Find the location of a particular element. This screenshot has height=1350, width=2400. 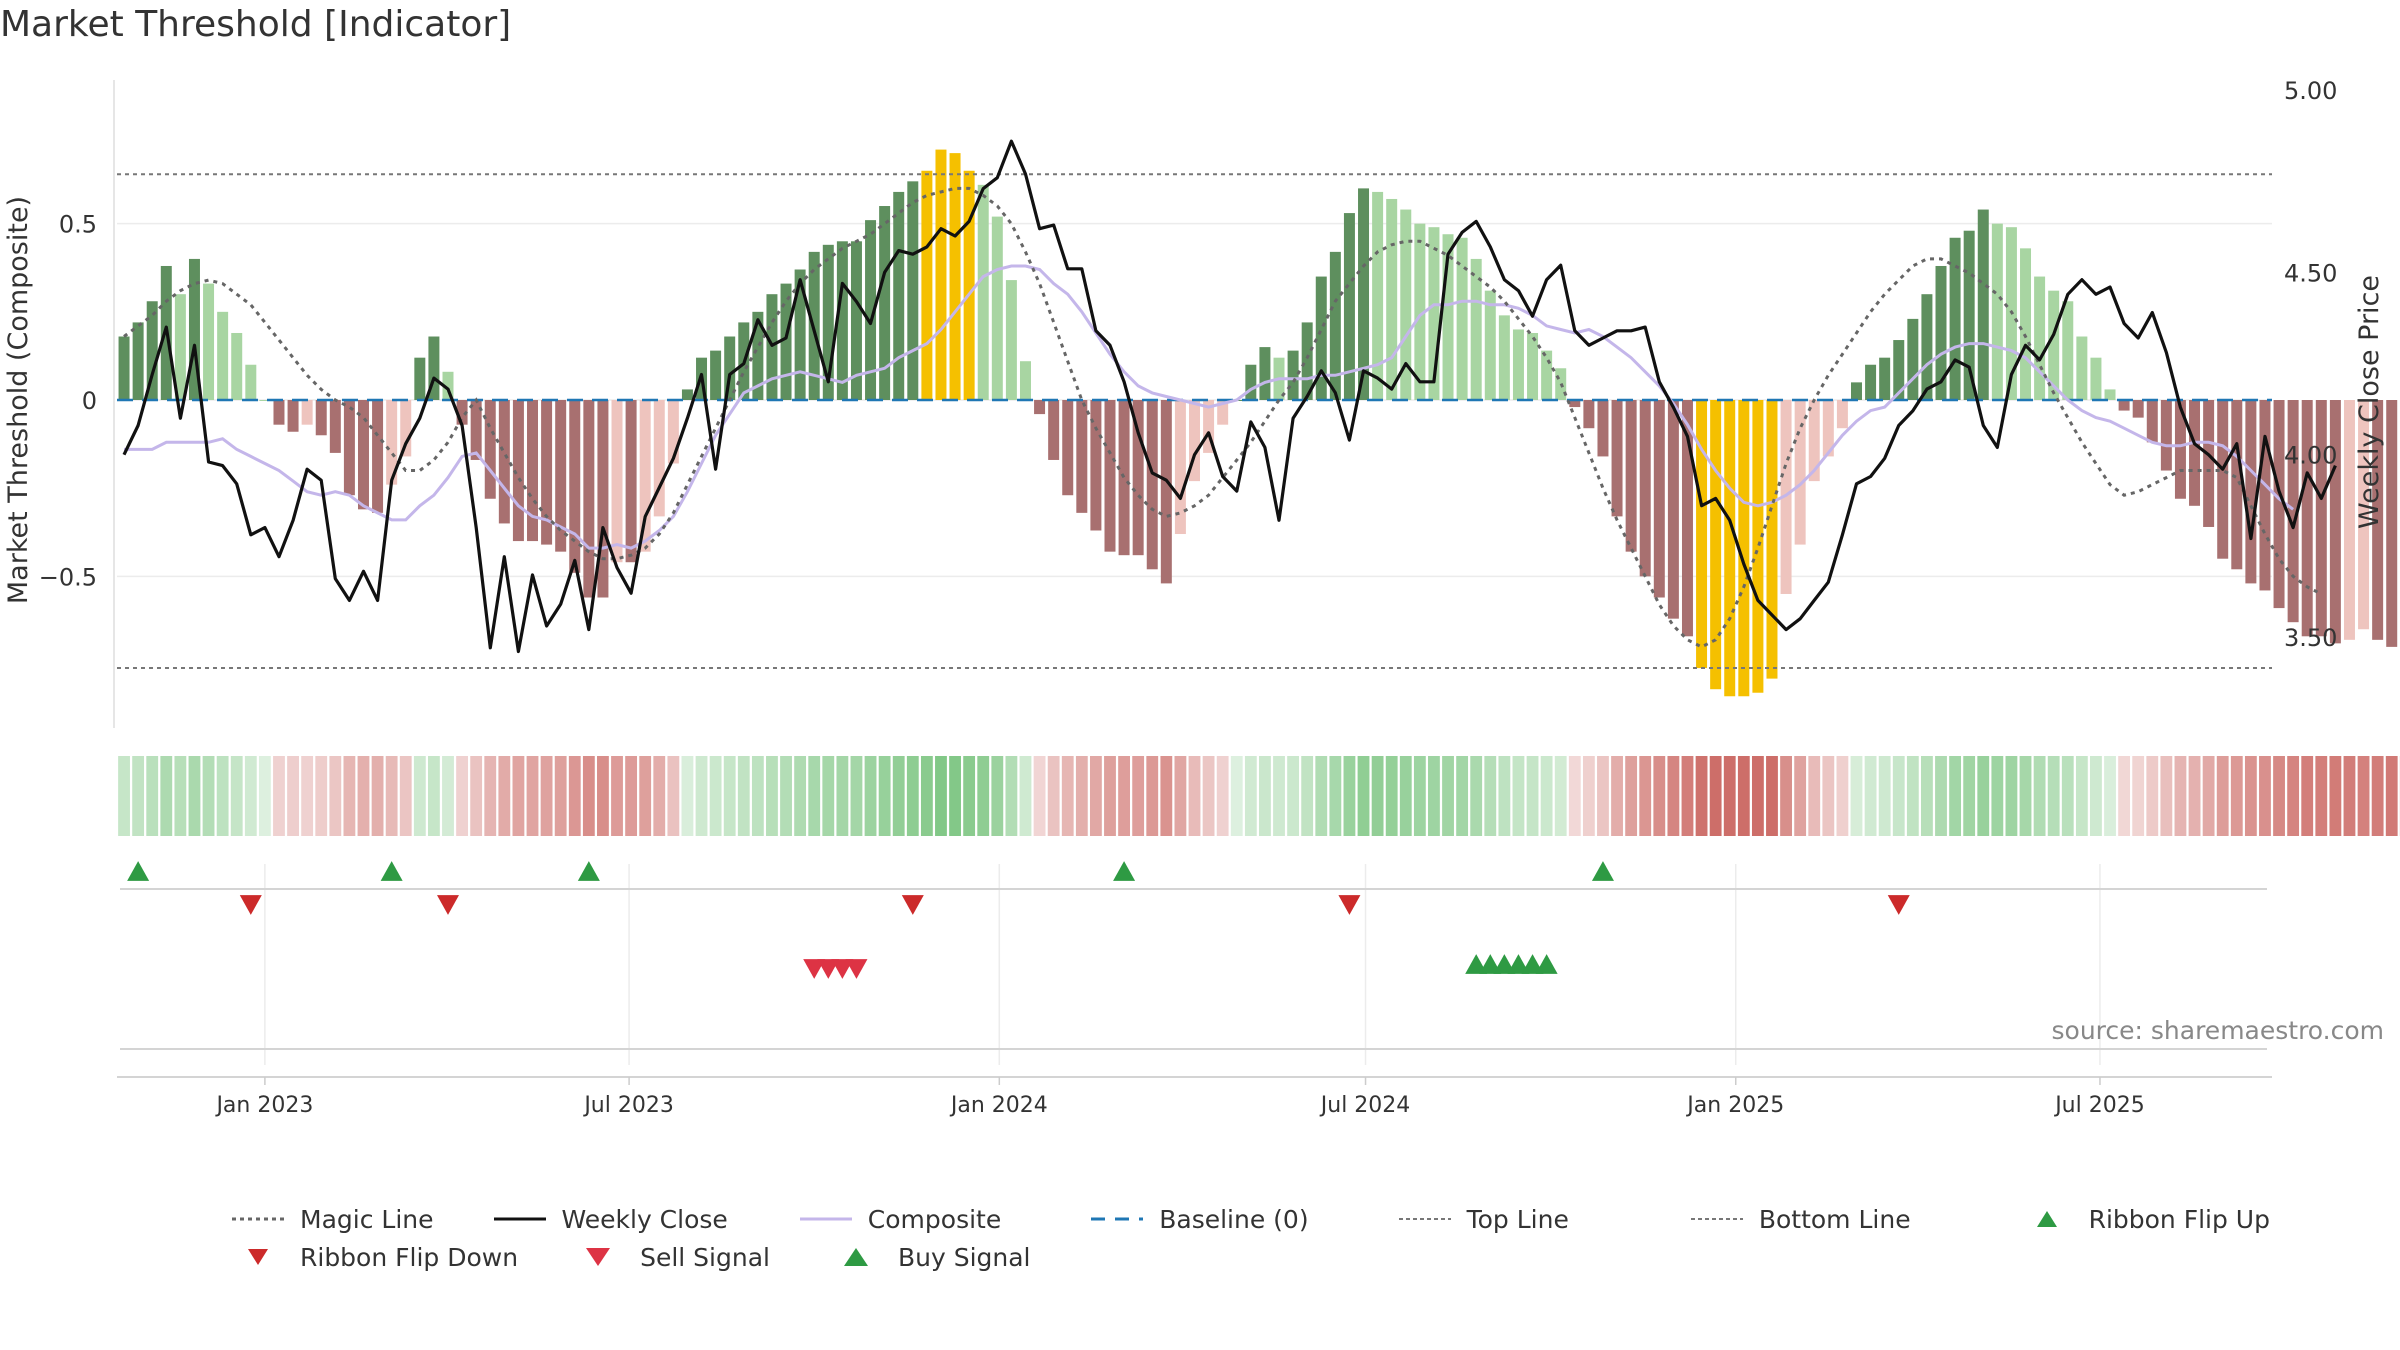

x-tick-label: Jul 2023 is located at coordinates (628, 1105).